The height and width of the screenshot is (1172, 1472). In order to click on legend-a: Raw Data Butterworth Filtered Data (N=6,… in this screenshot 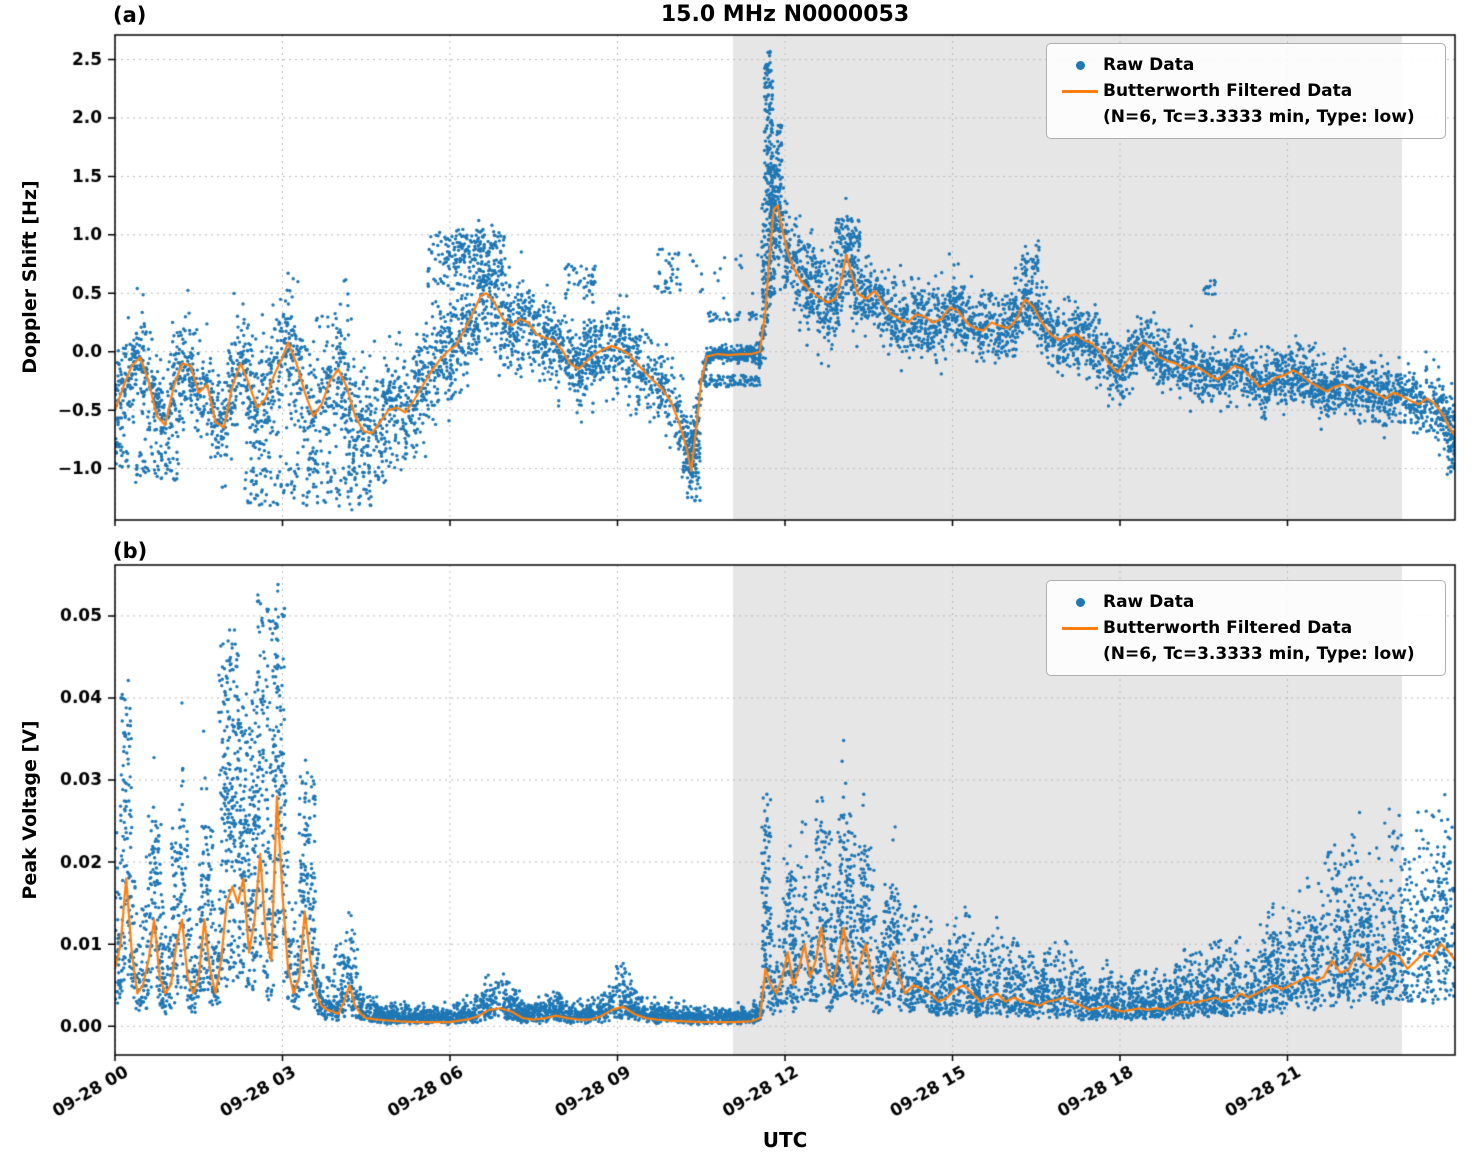, I will do `click(1246, 91)`.